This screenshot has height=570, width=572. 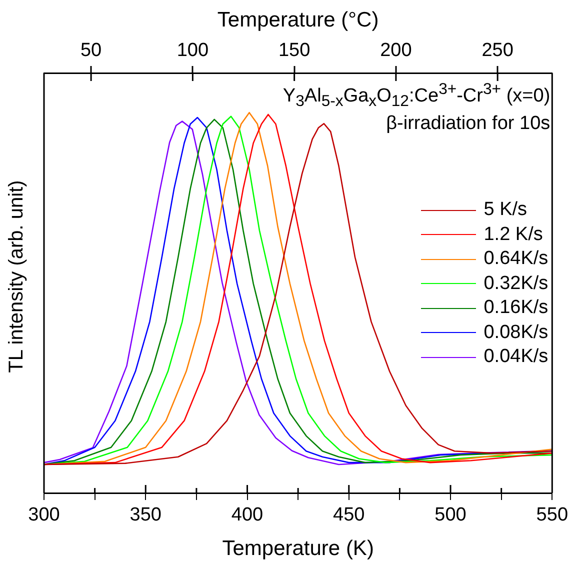 What do you see at coordinates (44, 515) in the screenshot?
I see `x-tick-label: 300` at bounding box center [44, 515].